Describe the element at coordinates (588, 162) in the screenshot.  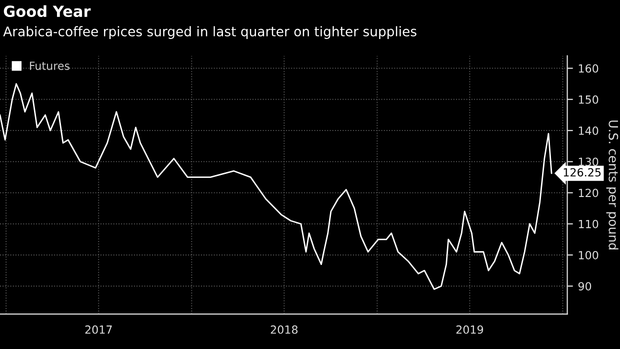
I see `y-tick-label: 130` at that location.